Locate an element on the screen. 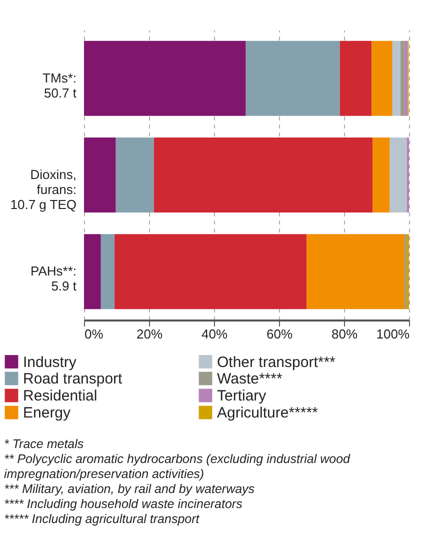 The image size is (428, 542). text: **** Including household waste incinerators is located at coordinates (123, 504).